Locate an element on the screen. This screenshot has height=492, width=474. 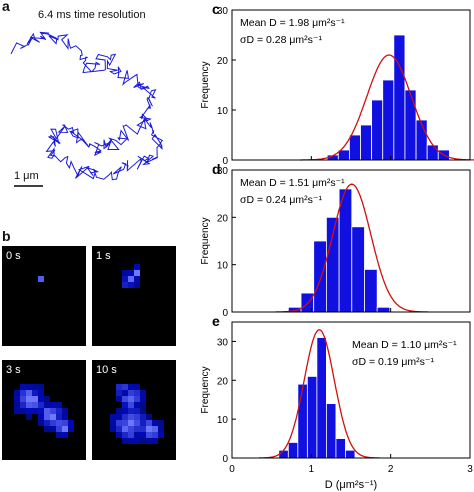
frame-time-label: 3 s is located at coordinates (13, 370).